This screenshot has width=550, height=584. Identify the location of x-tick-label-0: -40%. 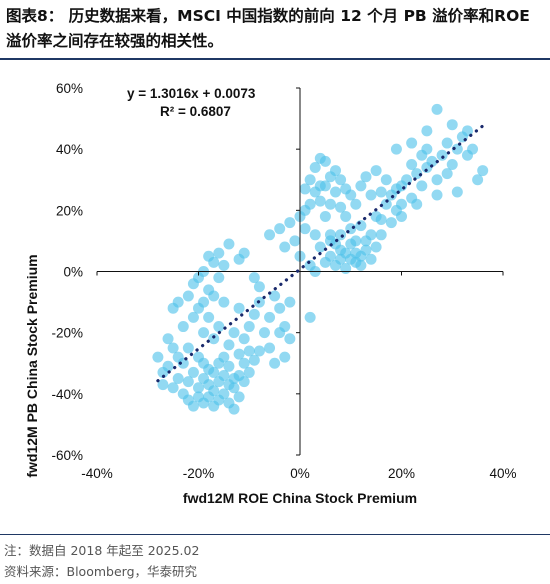
(97, 473).